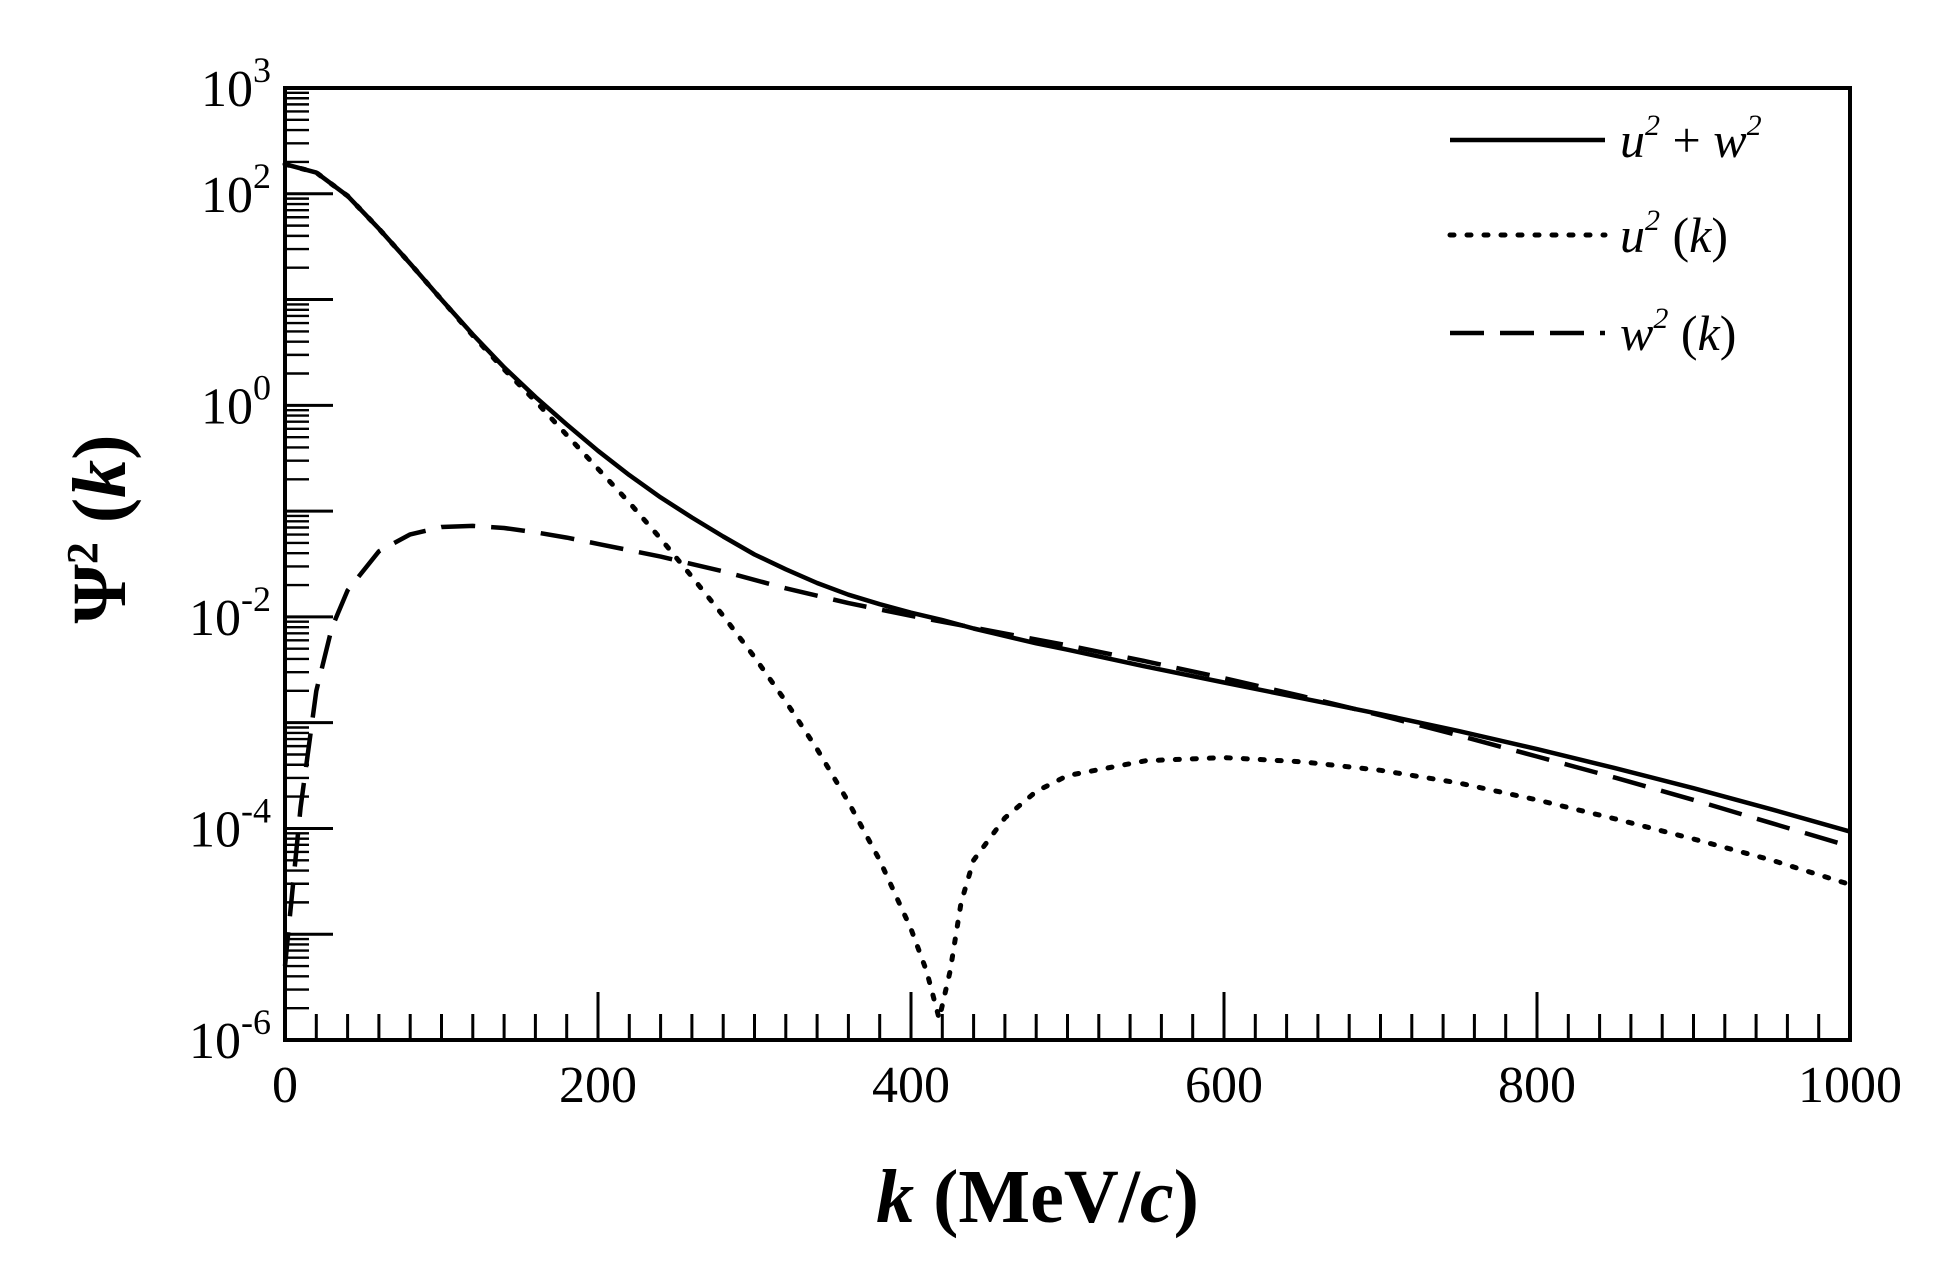  I want to click on y-axis: 10⁻⁶ 10⁻⁴ 10⁻² 10⁰ 10² 10³, so click(261, 560).